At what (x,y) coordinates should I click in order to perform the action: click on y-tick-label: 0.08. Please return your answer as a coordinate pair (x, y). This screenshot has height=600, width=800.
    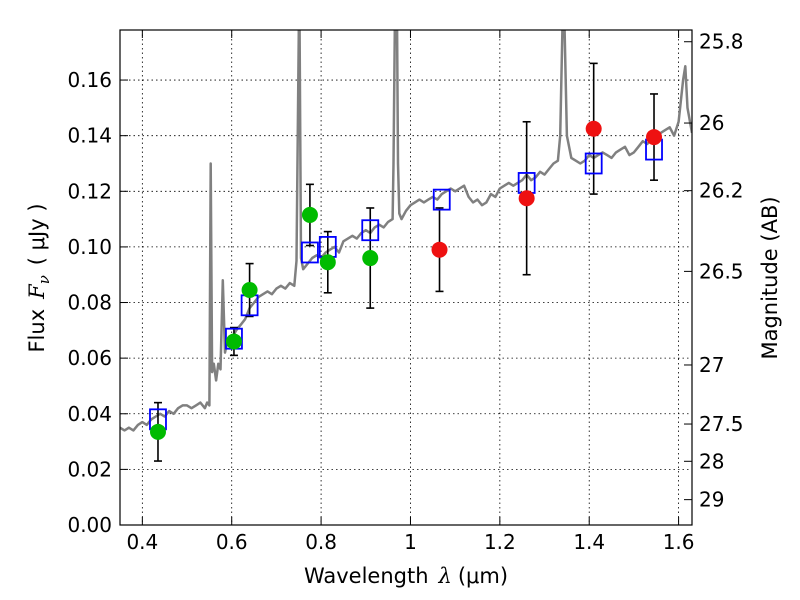
    Looking at the image, I should click on (89, 303).